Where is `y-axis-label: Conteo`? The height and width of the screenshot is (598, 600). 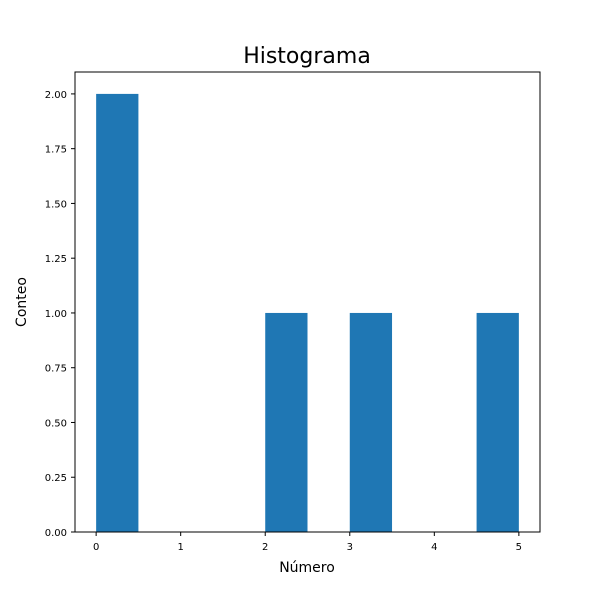
y-axis-label: Conteo is located at coordinates (22, 302).